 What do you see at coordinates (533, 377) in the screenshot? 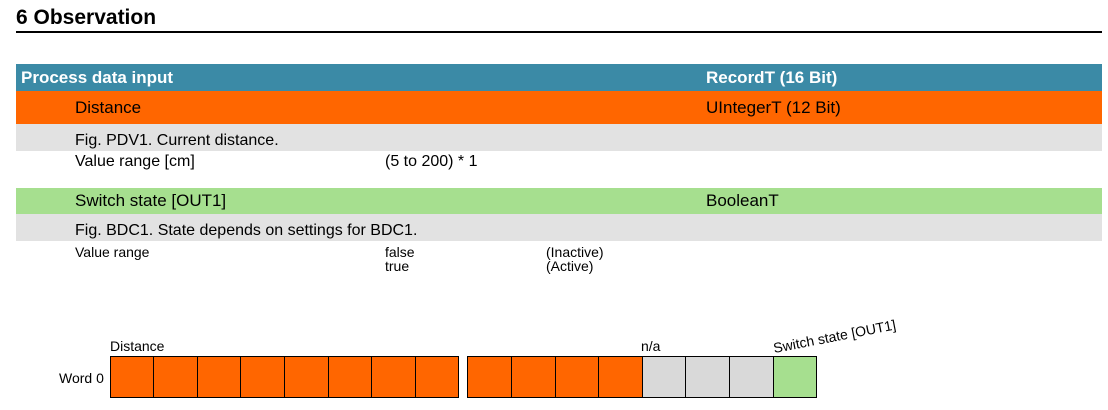
I see `bit-6-distance` at bounding box center [533, 377].